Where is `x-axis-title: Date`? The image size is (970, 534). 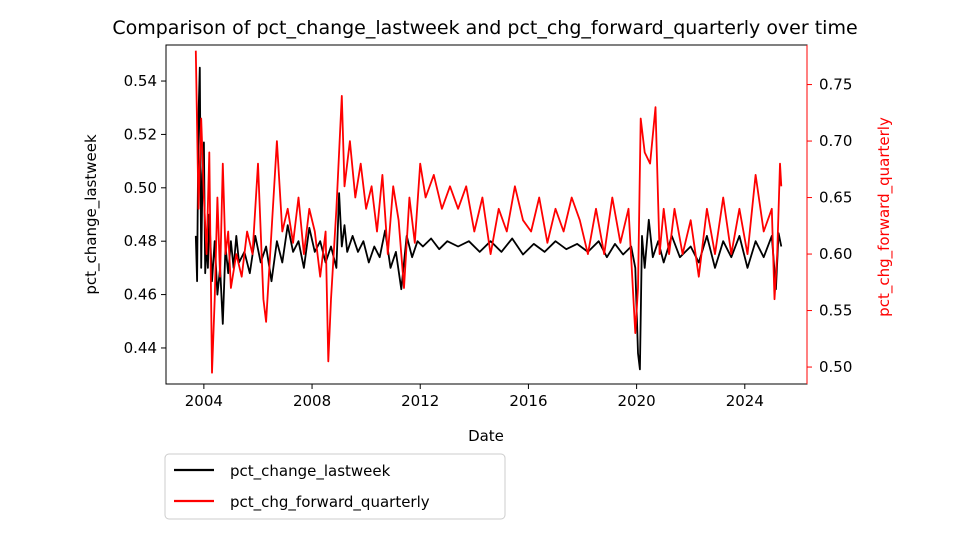
x-axis-title: Date is located at coordinates (486, 436).